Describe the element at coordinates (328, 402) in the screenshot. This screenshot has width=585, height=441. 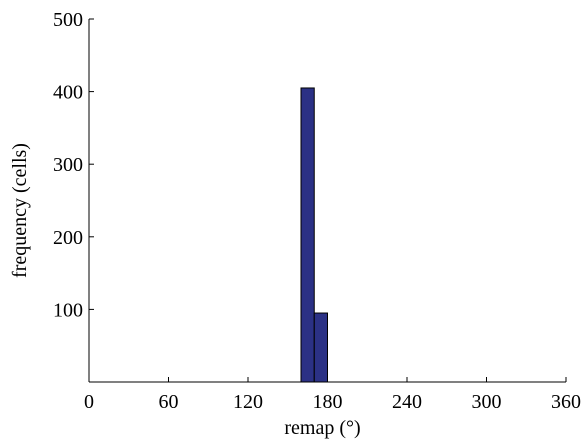
I see `x-tick-label-180: 180` at that location.